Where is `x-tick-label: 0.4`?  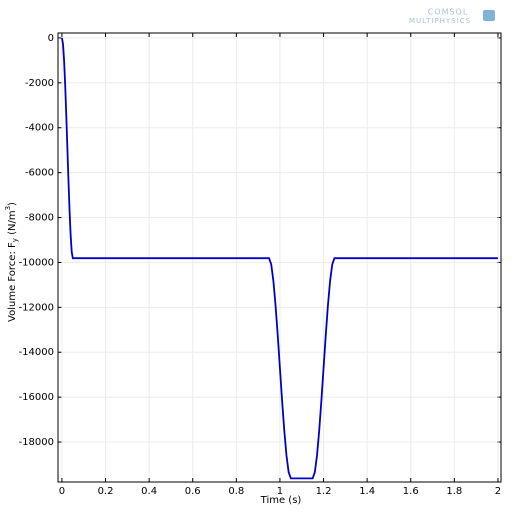
x-tick-label: 0.4 is located at coordinates (149, 491).